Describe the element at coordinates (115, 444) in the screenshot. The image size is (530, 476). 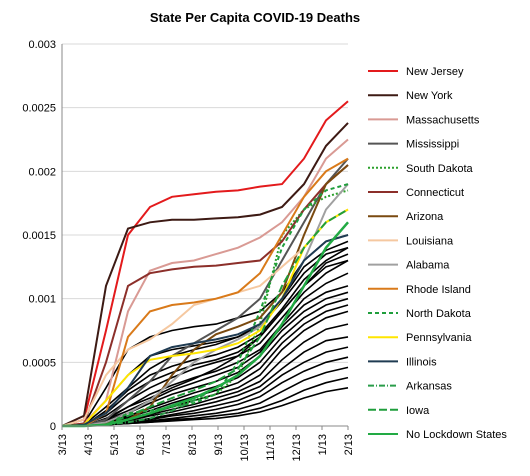
I see `x-tick-label: 5/13` at that location.